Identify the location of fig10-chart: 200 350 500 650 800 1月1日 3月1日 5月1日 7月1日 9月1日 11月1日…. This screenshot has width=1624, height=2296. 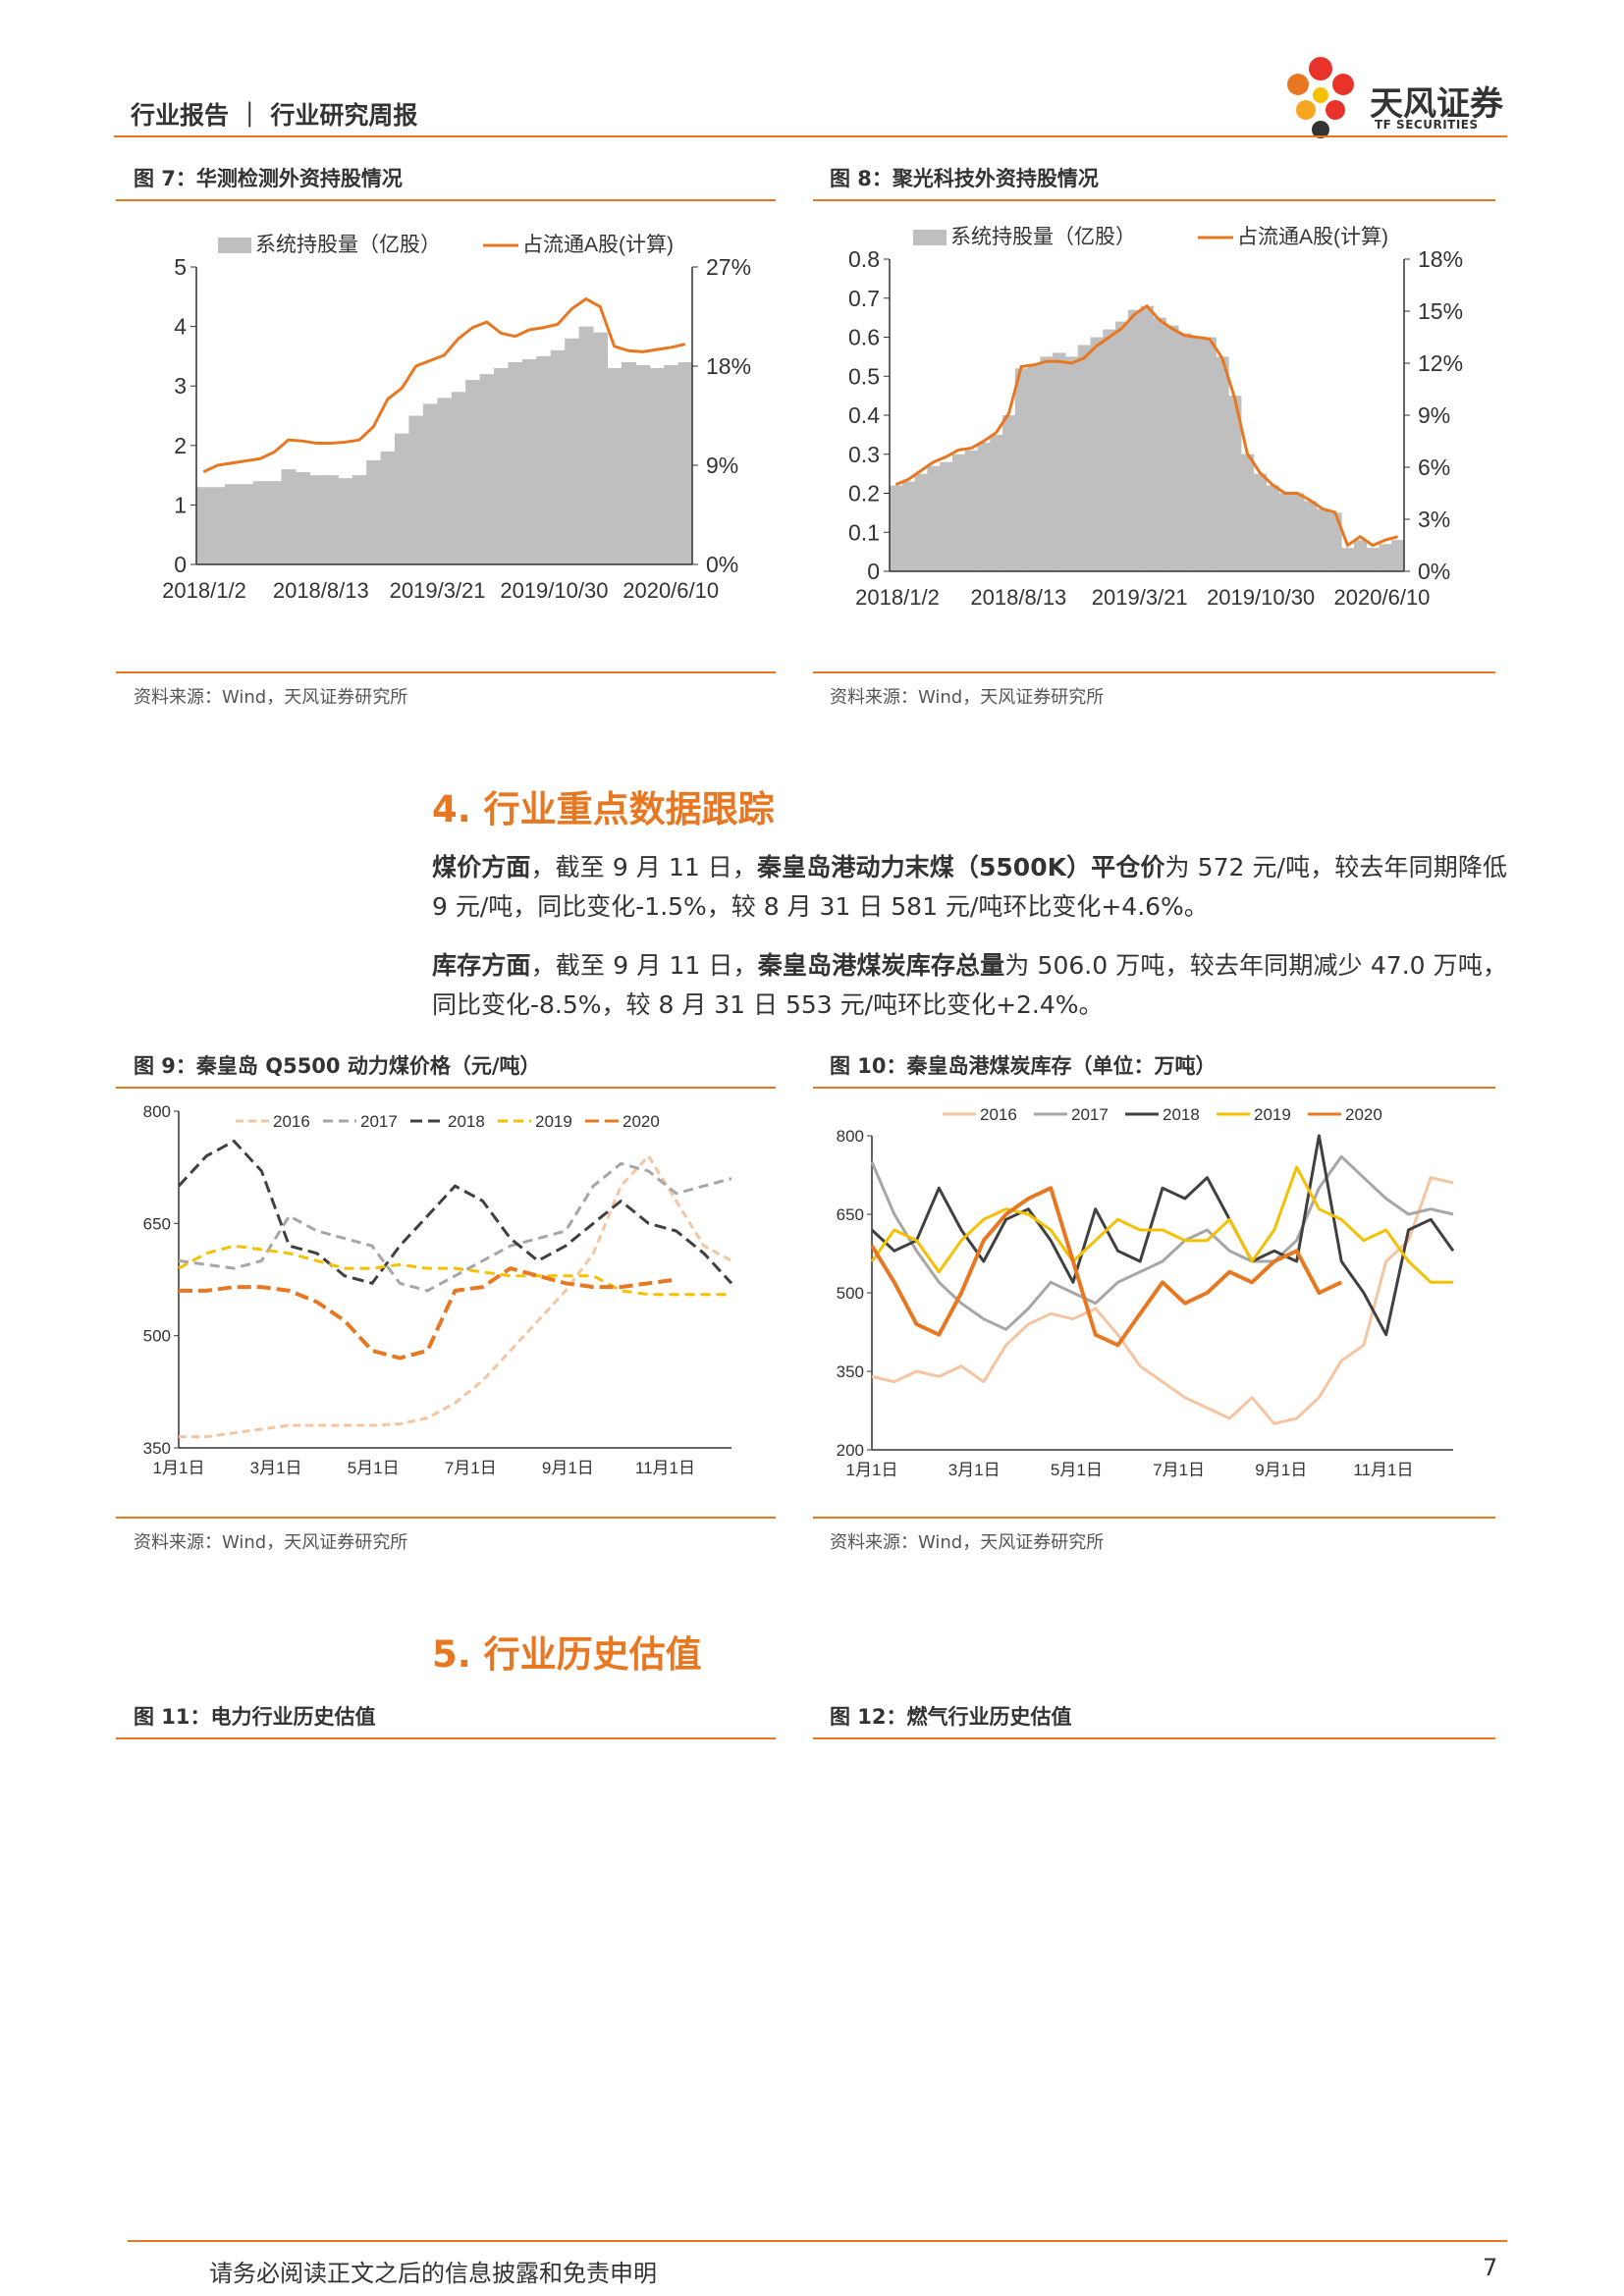
(1146, 1292).